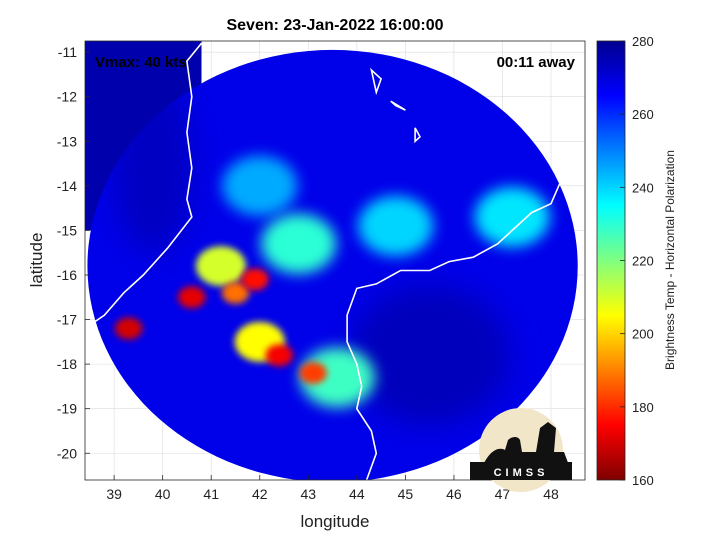 The image size is (720, 540). What do you see at coordinates (334, 521) in the screenshot?
I see `x-axis-label: longitude` at bounding box center [334, 521].